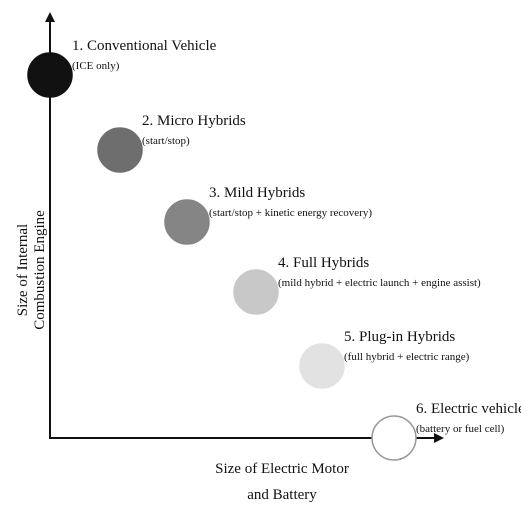  Describe the element at coordinates (40, 270) in the screenshot. I see `y-axis-label-line: Combustion Engine` at that location.